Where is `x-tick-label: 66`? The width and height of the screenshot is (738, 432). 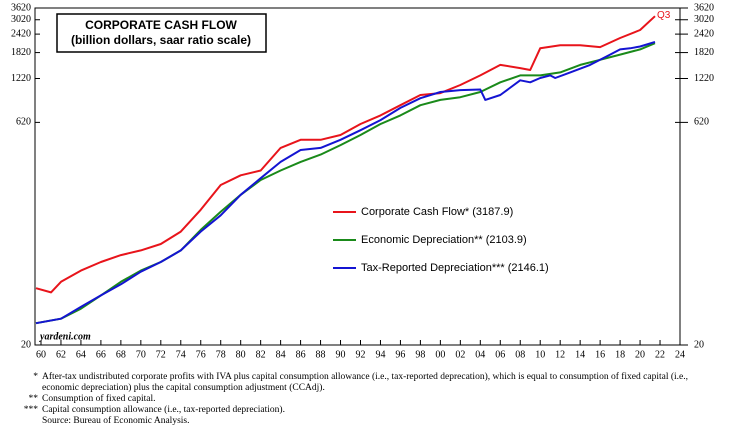 x-tick-label: 66 is located at coordinates (101, 354).